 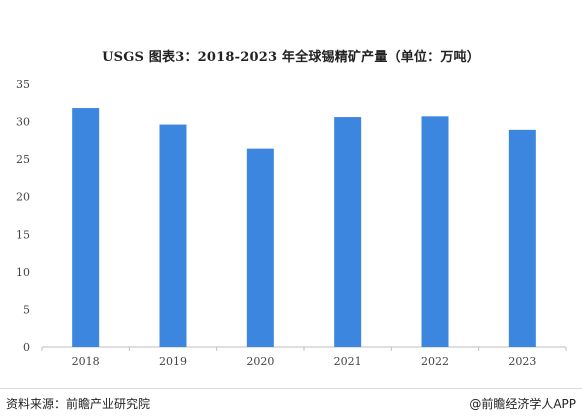 What do you see at coordinates (23, 122) in the screenshot?
I see `y-tick-label: 30` at bounding box center [23, 122].